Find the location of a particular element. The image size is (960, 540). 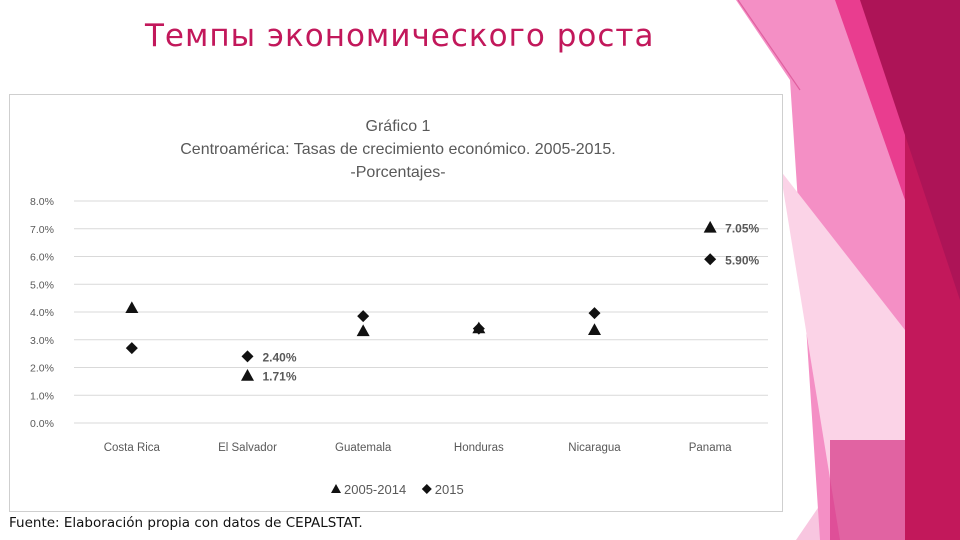

data-label: 5.90% is located at coordinates (742, 260).